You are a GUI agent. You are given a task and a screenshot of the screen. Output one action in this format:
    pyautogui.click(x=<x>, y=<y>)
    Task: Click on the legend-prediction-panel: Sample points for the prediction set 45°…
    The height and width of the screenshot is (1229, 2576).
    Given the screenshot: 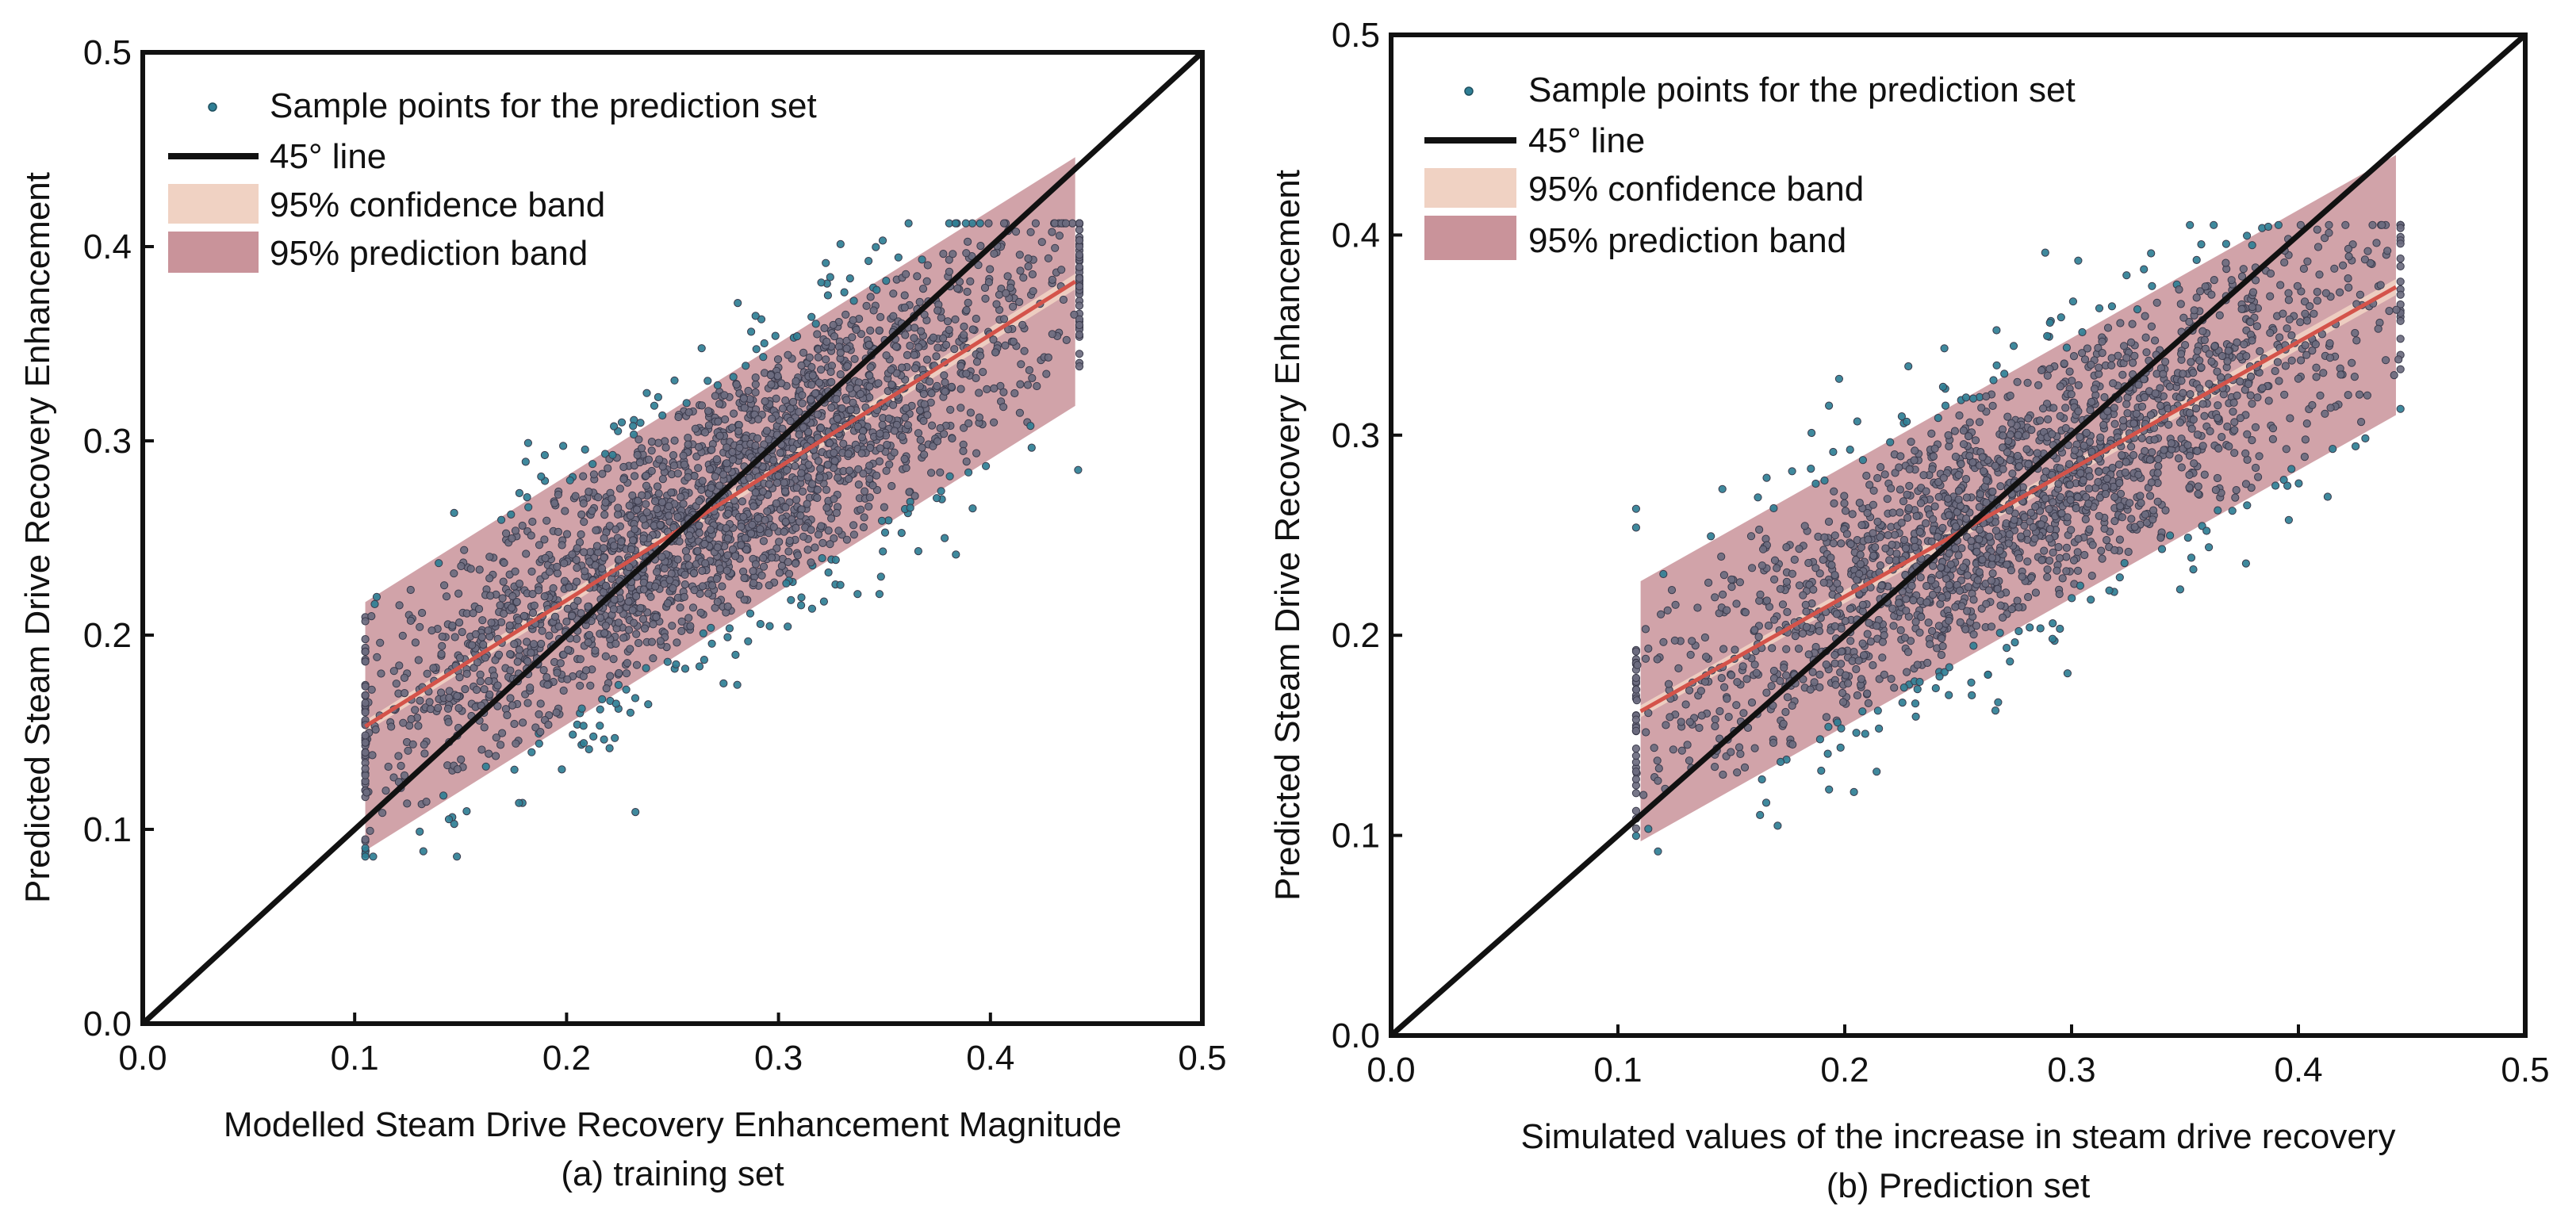 What is the action you would take?
    pyautogui.click(x=1750, y=165)
    